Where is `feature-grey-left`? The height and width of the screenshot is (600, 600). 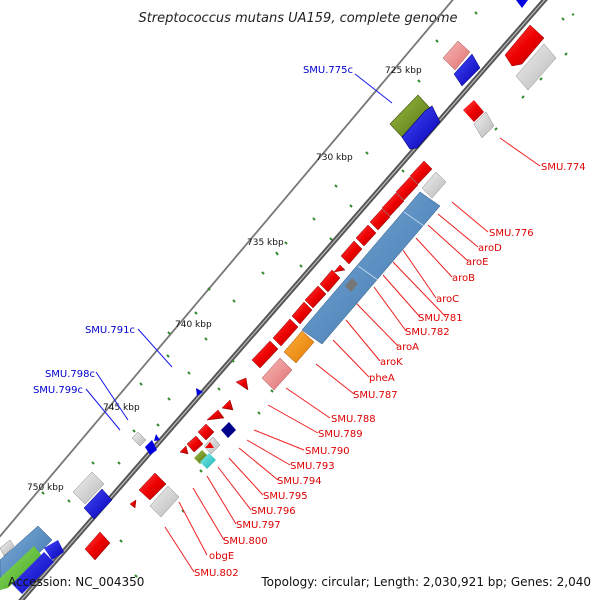
feature-grey-left is located at coordinates (88, 488).